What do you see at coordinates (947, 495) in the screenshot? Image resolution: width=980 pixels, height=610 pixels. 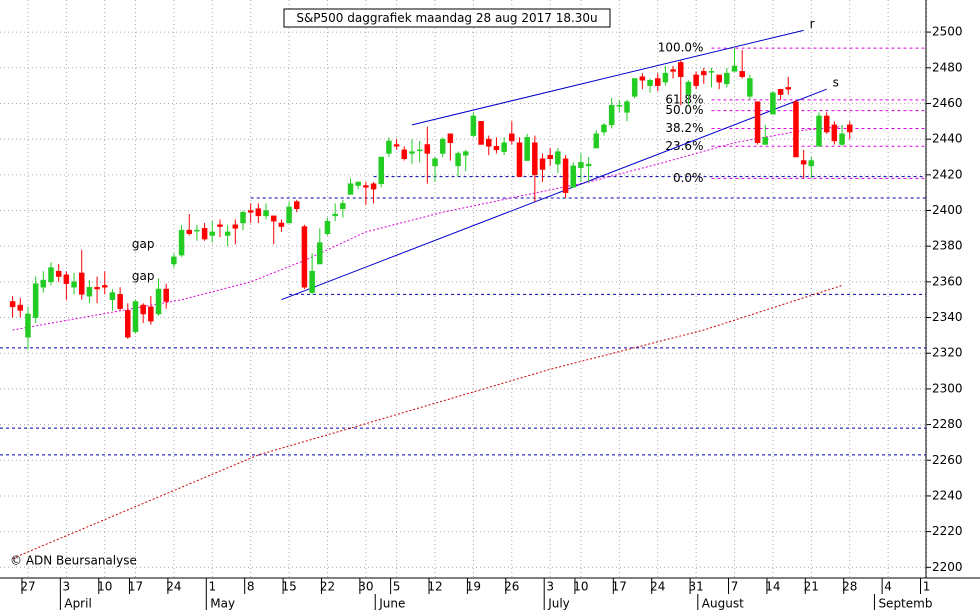 I see `y-tick-label: 2240` at bounding box center [947, 495].